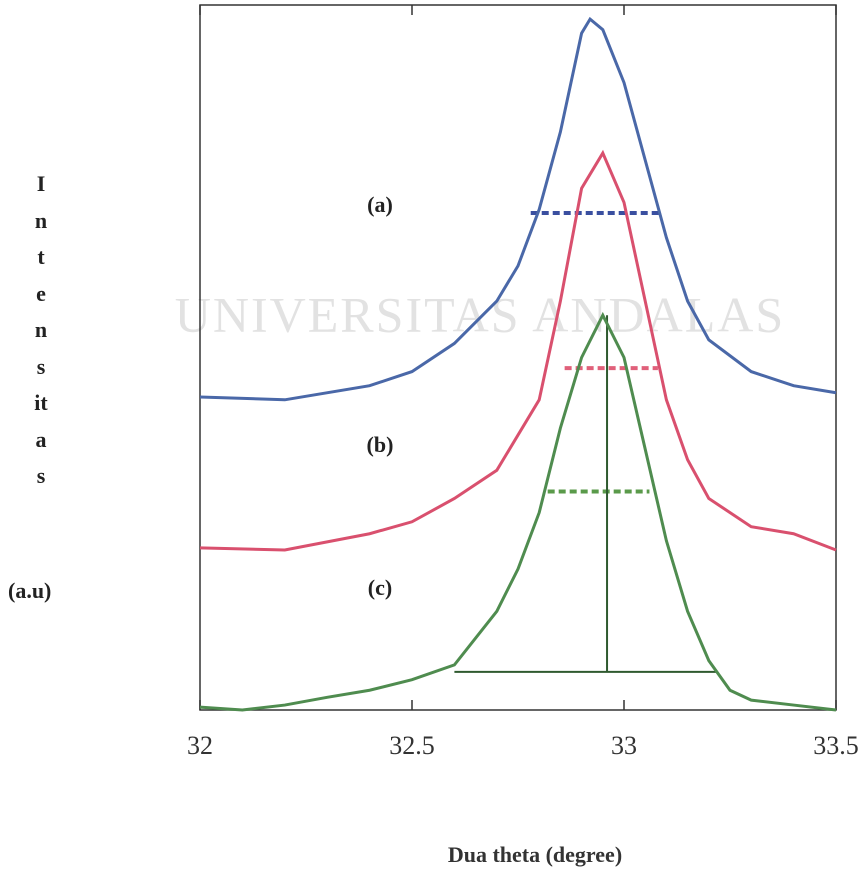 Image resolution: width=862 pixels, height=877 pixels. Describe the element at coordinates (535, 854) in the screenshot. I see `x-axis-label: Dua theta (degree)` at that location.